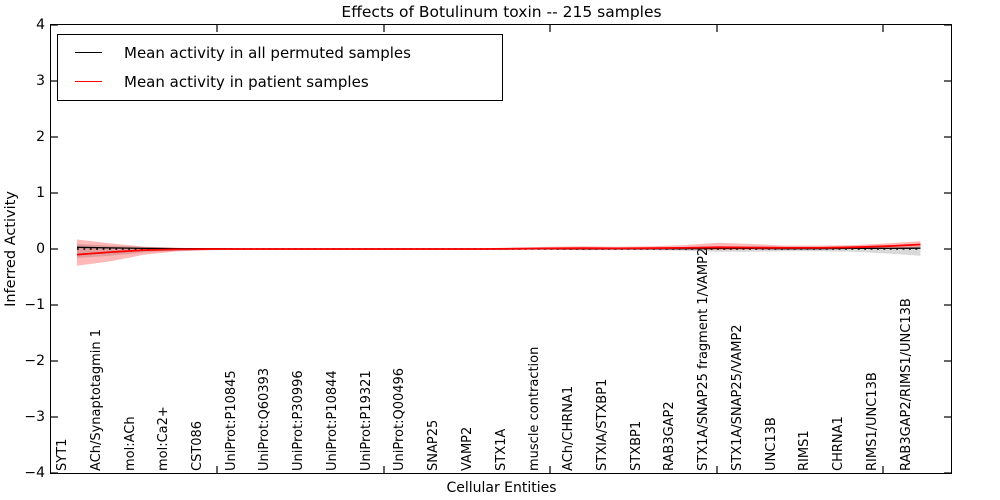  What do you see at coordinates (569, 428) in the screenshot?
I see `x-tick-label: ACh/CHRNA1` at bounding box center [569, 428].